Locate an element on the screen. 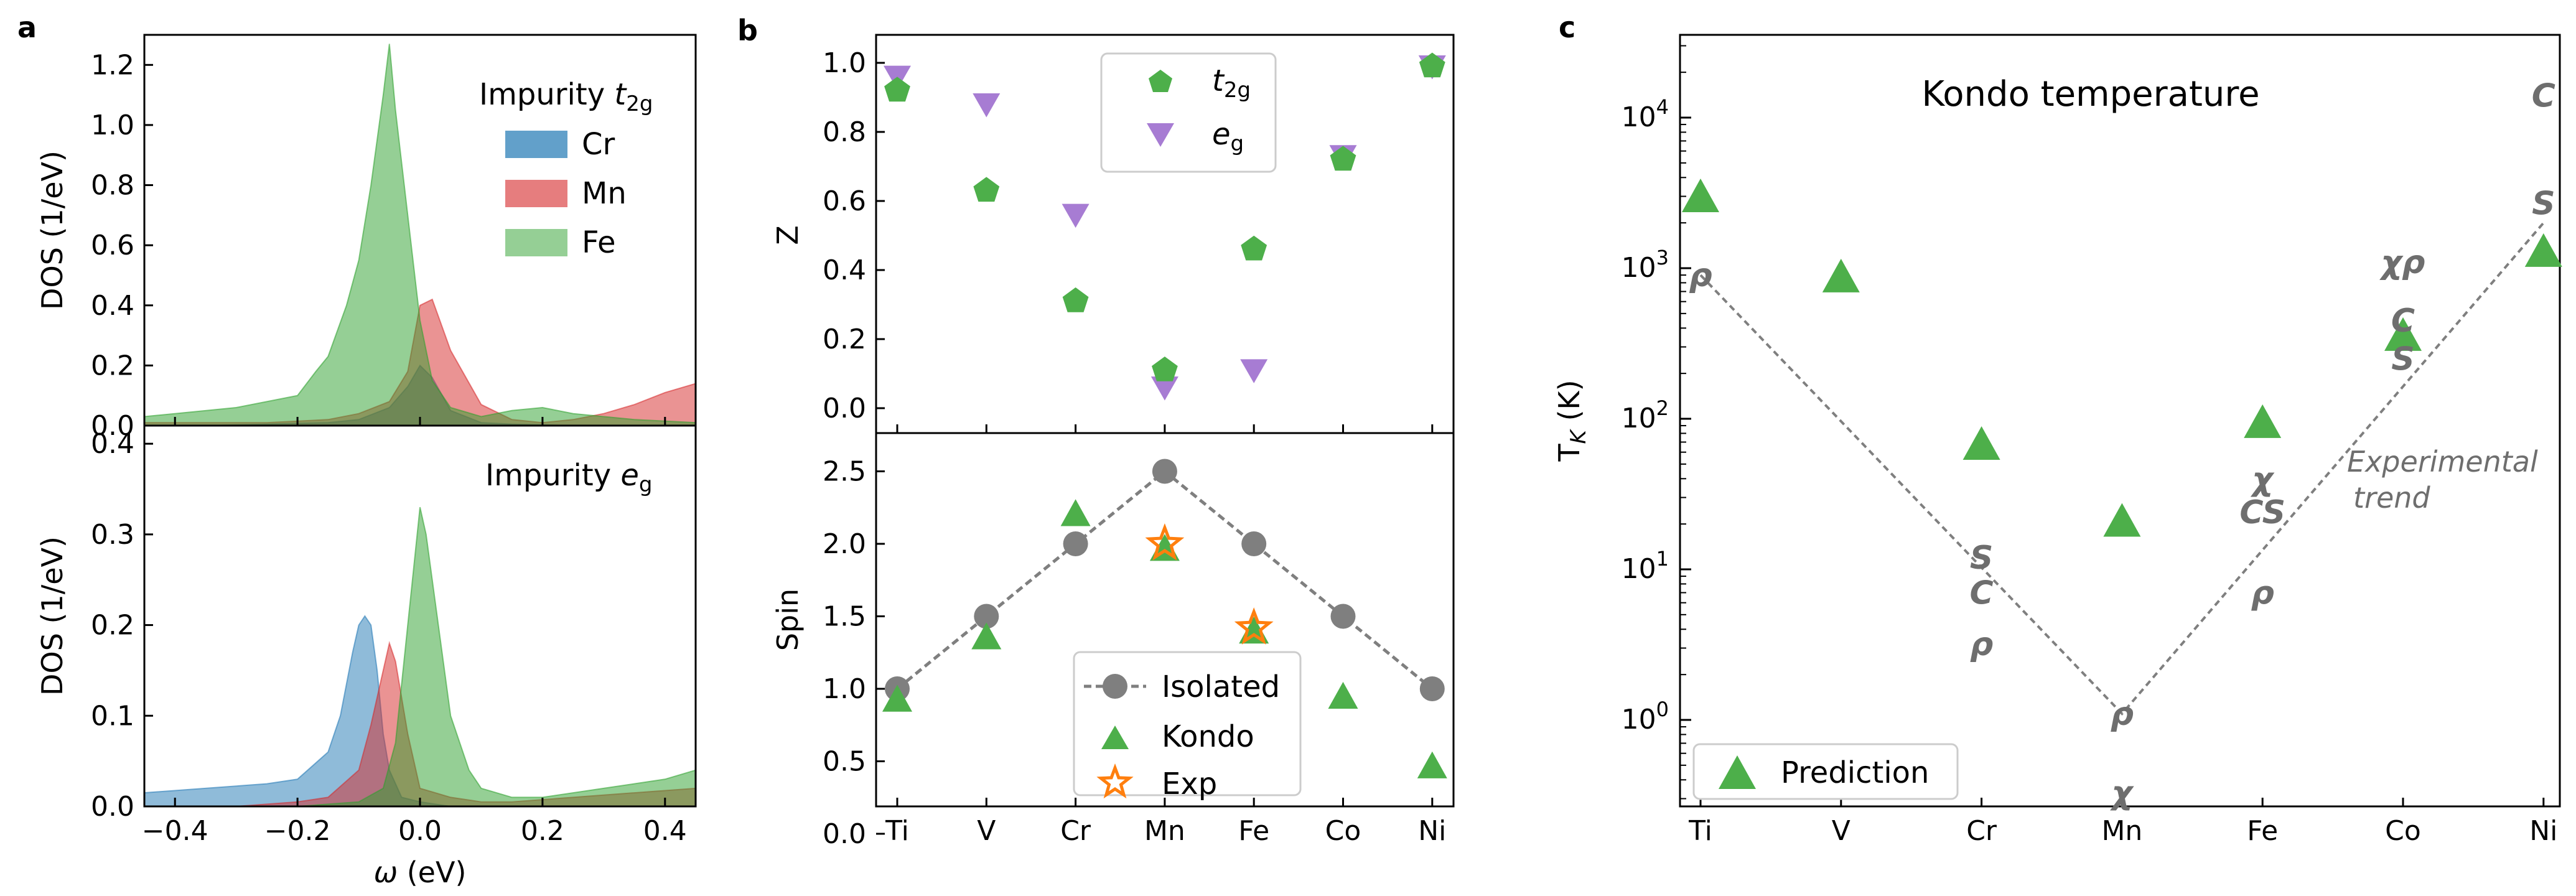  c-legend-box is located at coordinates (1825, 772).